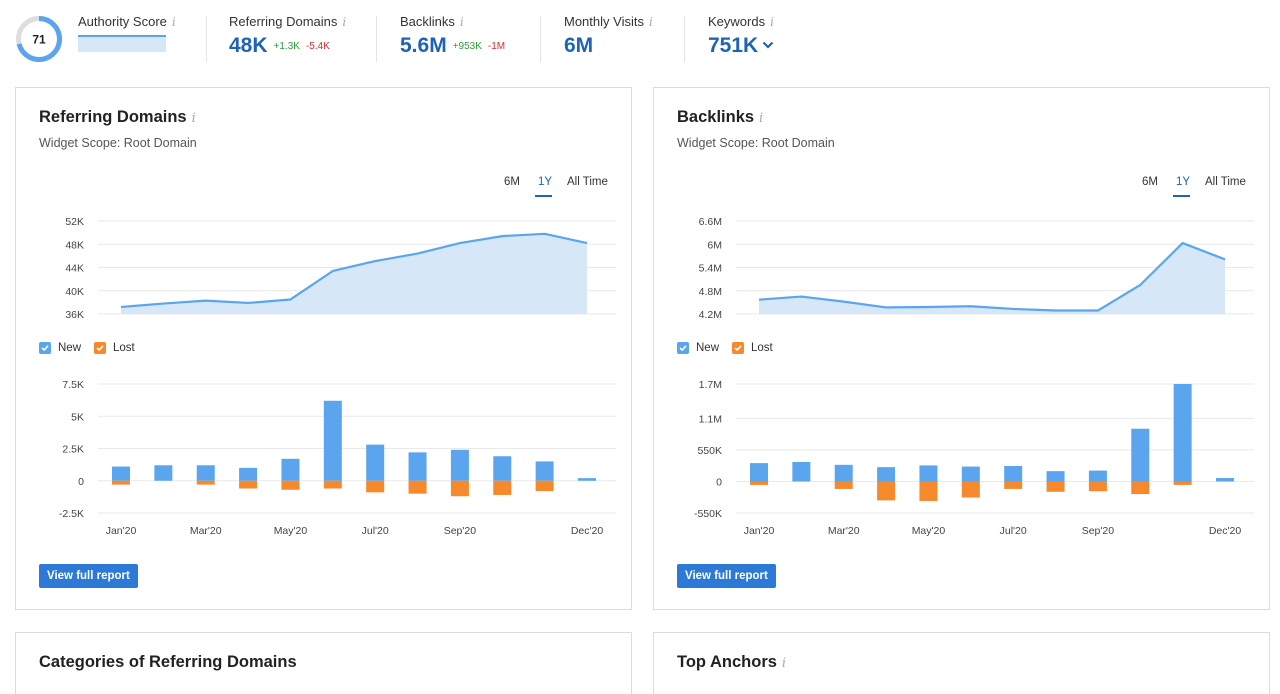 The height and width of the screenshot is (694, 1280). Describe the element at coordinates (710, 419) in the screenshot. I see `y-tick-label: 1.1M` at that location.